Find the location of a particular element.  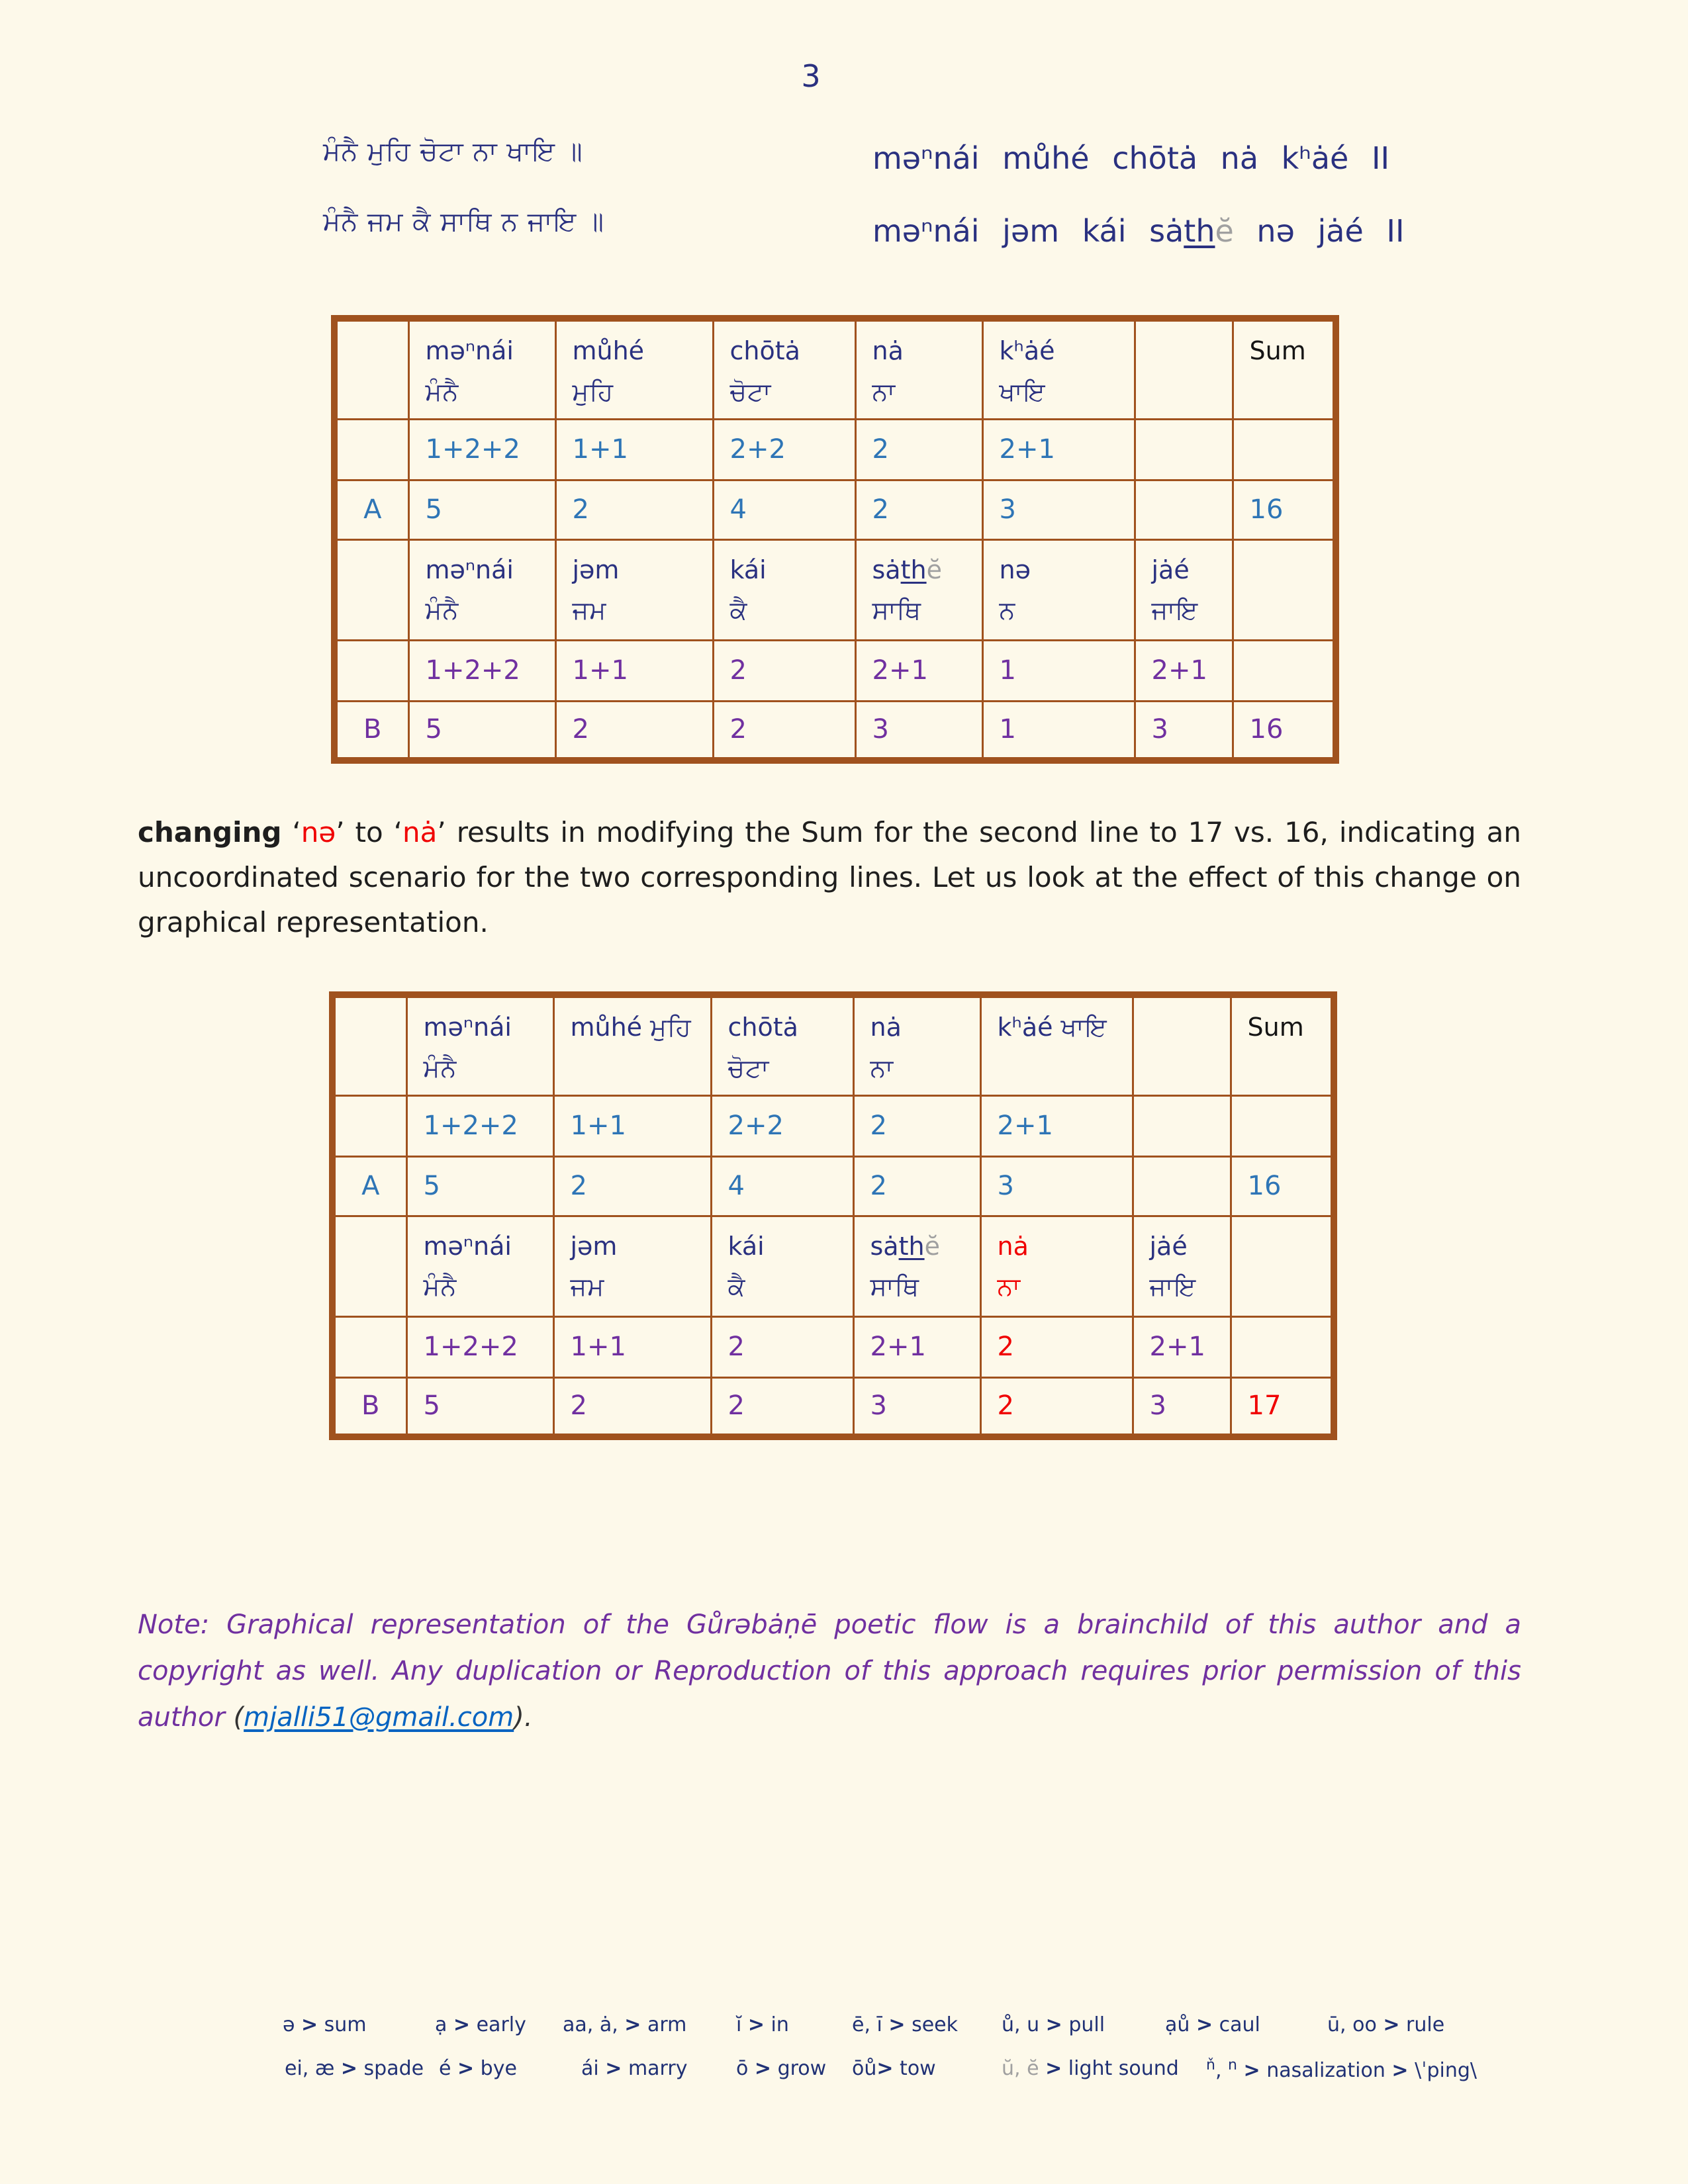

table-row-values: B 5 2 2 3 2 3 17 is located at coordinates (833, 1407).